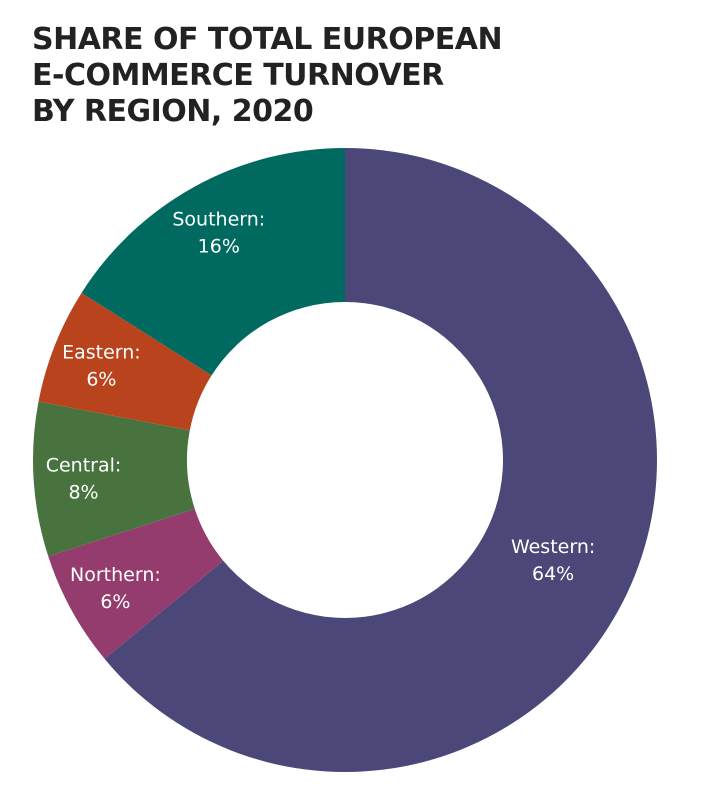 This screenshot has width=704, height=793. Describe the element at coordinates (219, 246) in the screenshot. I see `slice-value-southern: 16%` at that location.